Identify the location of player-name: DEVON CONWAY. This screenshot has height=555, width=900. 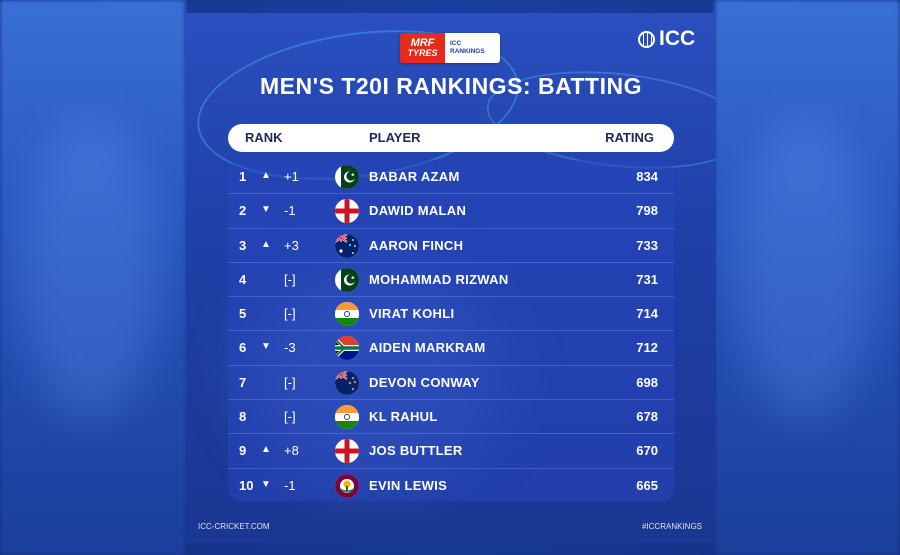
(424, 382).